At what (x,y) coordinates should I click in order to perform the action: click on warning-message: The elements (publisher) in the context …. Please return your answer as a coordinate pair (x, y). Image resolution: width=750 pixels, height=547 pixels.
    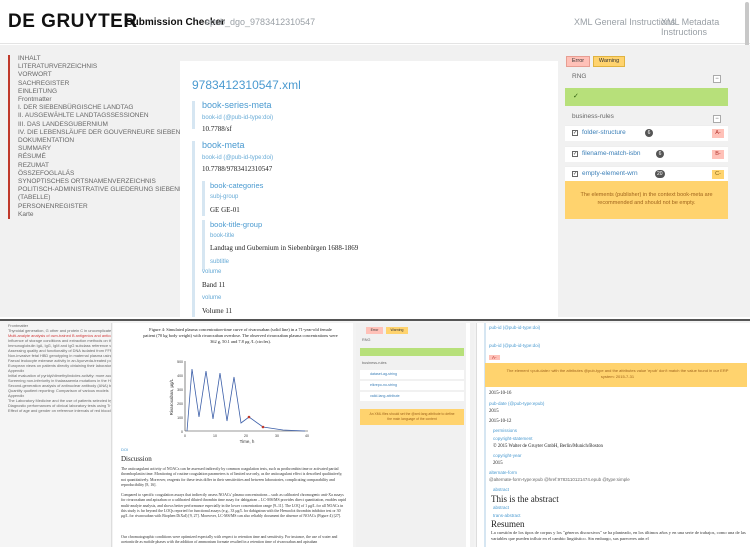
    Looking at the image, I should click on (646, 200).